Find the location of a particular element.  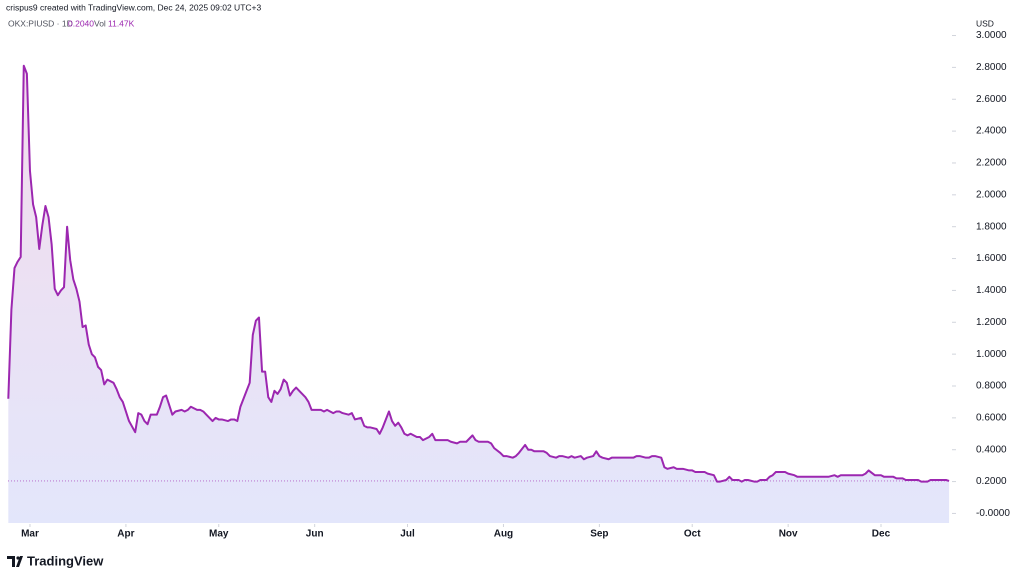

y-tick-label: 0.6000 is located at coordinates (991, 417).